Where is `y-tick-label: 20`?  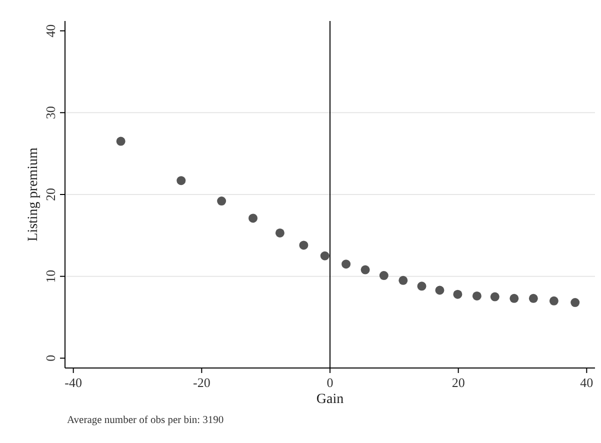
y-tick-label: 20 is located at coordinates (50, 194).